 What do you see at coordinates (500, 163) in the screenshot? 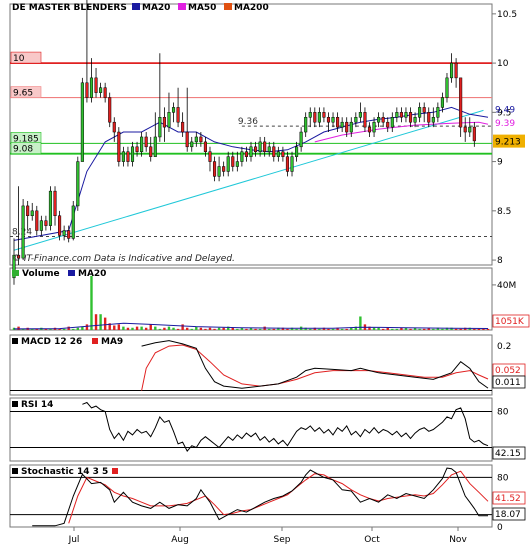
I see `price-ytick-label: 9` at bounding box center [500, 163].